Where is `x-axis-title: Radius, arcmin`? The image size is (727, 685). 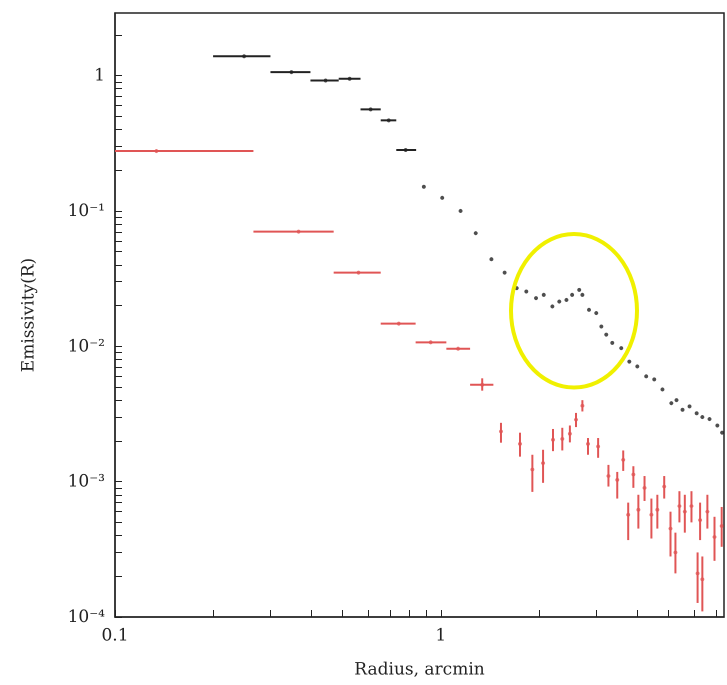 x-axis-title: Radius, arcmin is located at coordinates (419, 670).